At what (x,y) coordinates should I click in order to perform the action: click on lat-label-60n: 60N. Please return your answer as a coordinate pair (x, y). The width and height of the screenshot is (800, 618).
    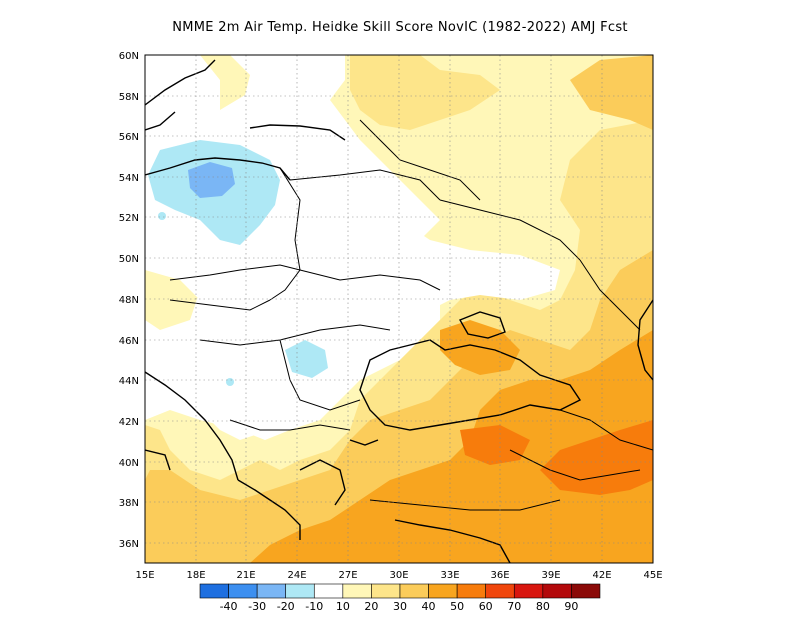
    Looking at the image, I should click on (129, 56).